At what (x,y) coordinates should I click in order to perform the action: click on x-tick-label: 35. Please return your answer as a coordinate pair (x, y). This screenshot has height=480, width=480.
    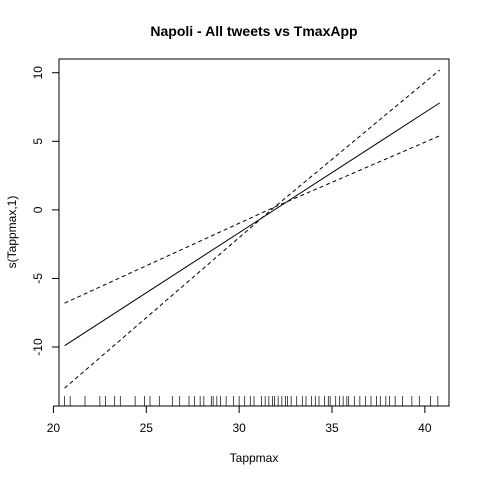
    Looking at the image, I should click on (332, 428).